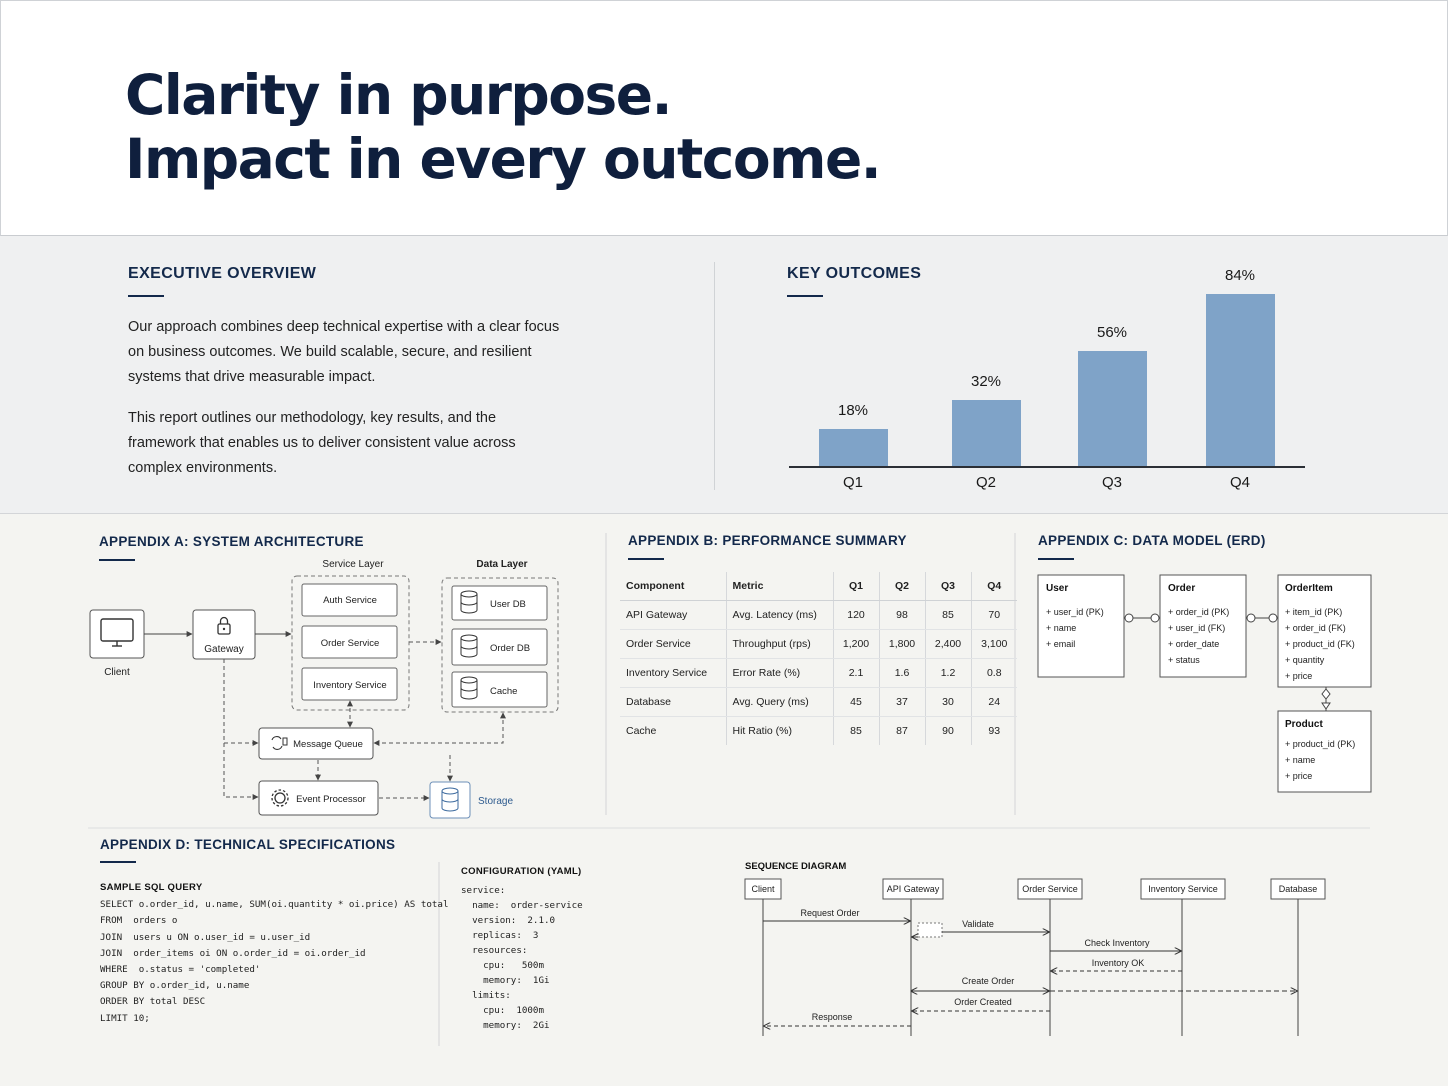 This screenshot has width=1448, height=1086. What do you see at coordinates (1298, 776) in the screenshot?
I see `svg-text: + price` at bounding box center [1298, 776].